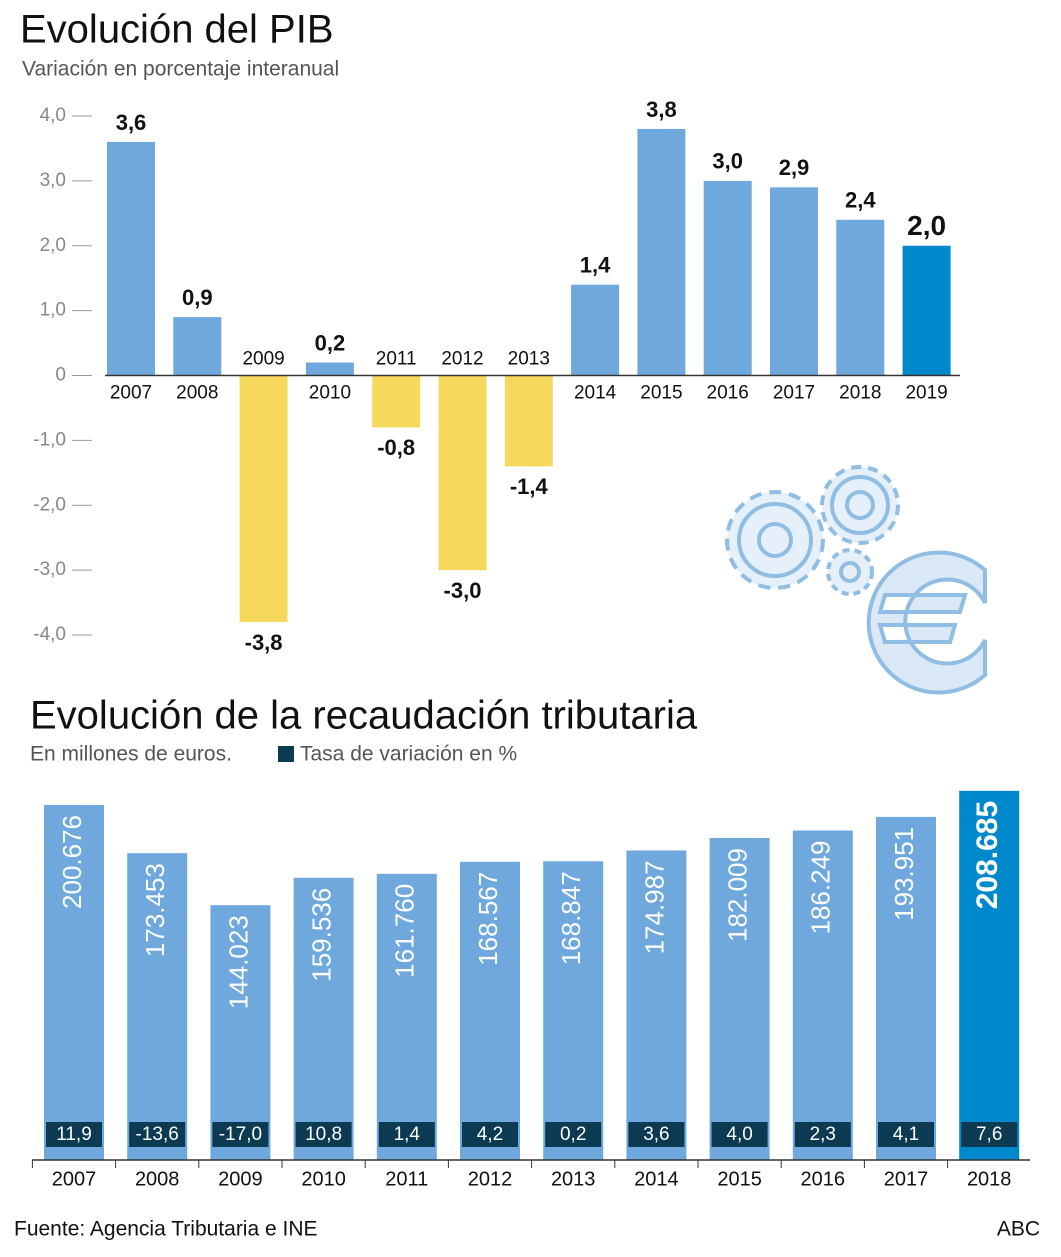 The width and height of the screenshot is (1061, 1257). I want to click on value-label: 208.685, so click(987, 855).